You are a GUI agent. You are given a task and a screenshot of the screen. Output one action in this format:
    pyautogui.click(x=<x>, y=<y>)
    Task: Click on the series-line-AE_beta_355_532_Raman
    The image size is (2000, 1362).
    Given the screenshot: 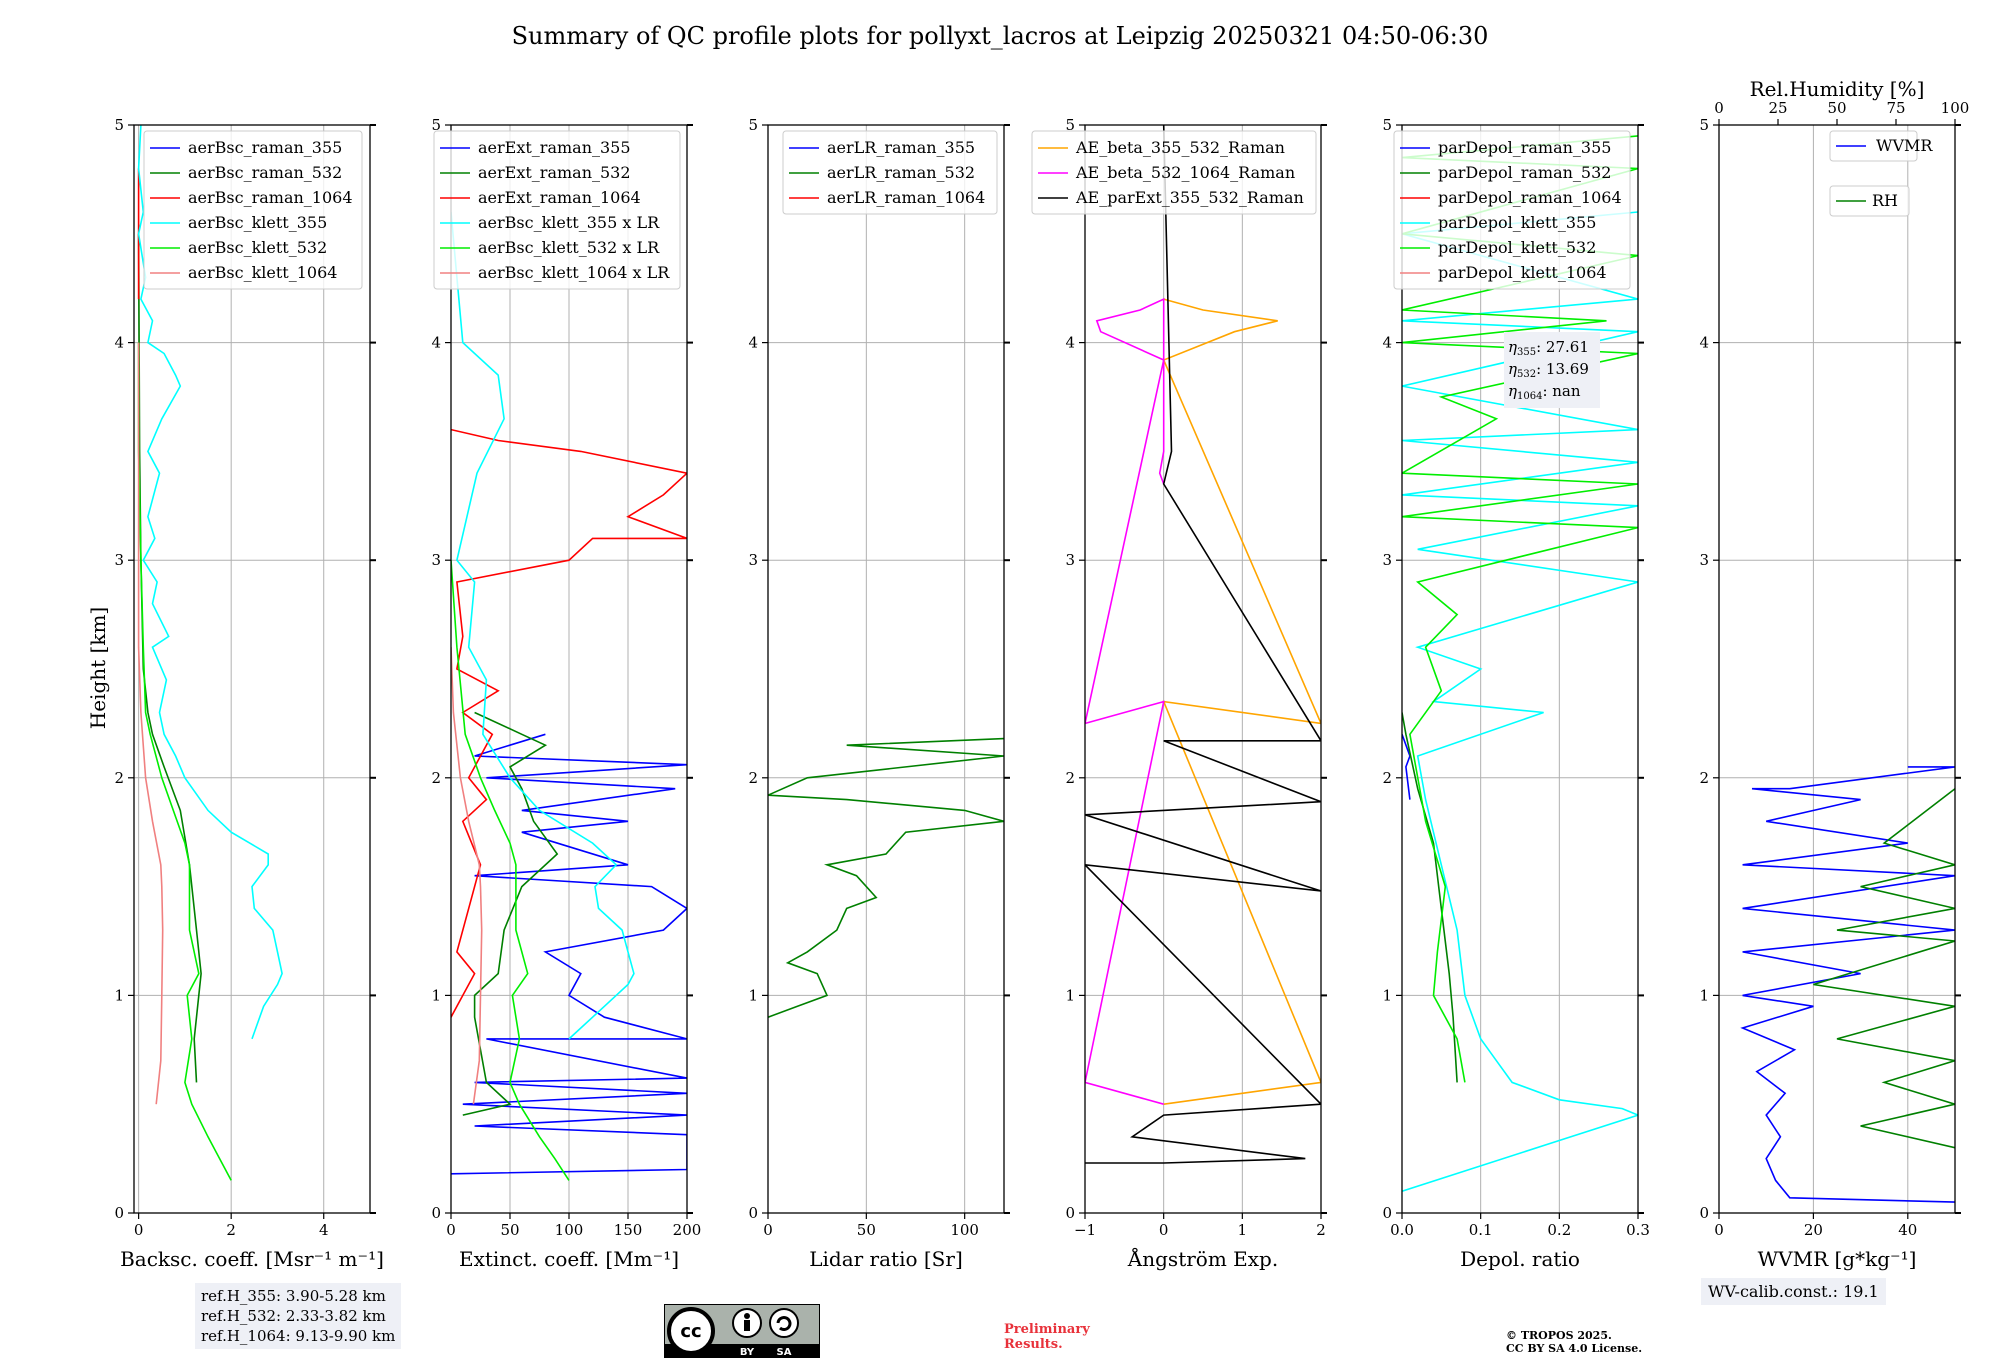 What is the action you would take?
    pyautogui.click(x=1241, y=701)
    